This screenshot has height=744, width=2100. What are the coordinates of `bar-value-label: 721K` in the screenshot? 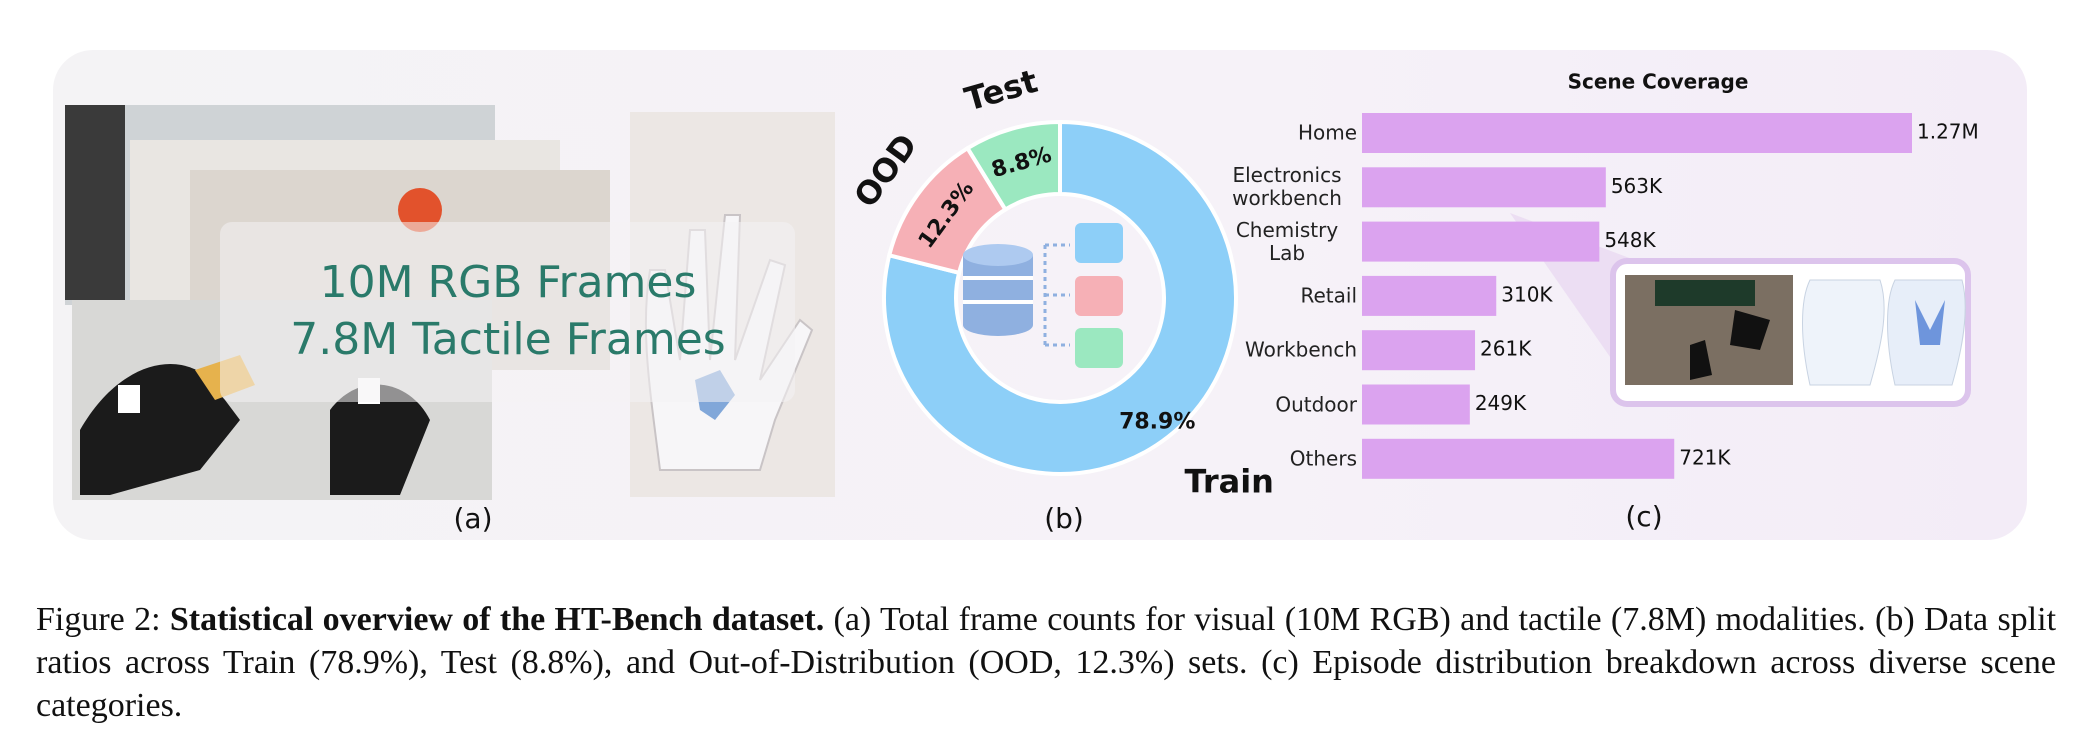 It's located at (1705, 457).